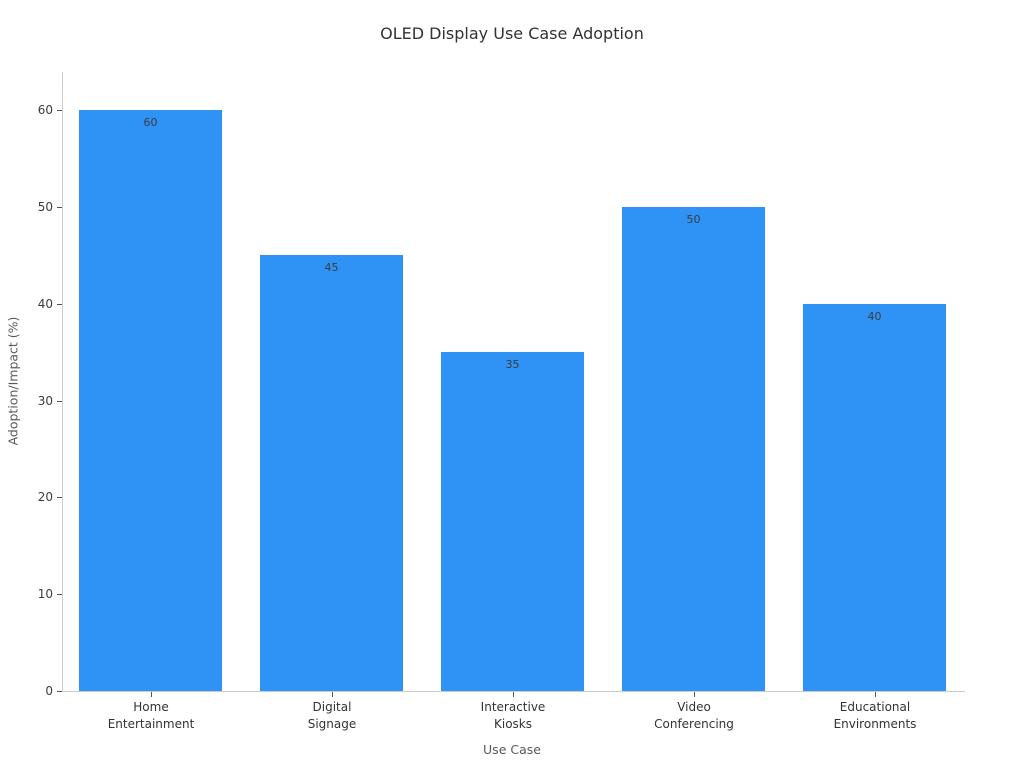 The width and height of the screenshot is (1024, 768). Describe the element at coordinates (694, 715) in the screenshot. I see `x-tick-label: Video Conferencing` at that location.